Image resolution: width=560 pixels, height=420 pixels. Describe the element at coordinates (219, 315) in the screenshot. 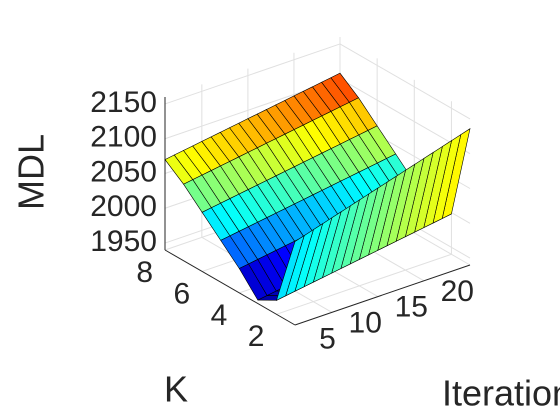

I see `y-tick-label: 4` at that location.